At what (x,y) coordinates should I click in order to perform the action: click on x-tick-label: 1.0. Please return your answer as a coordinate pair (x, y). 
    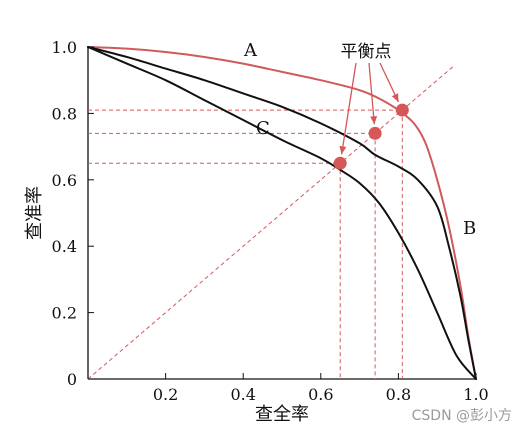
    Looking at the image, I should click on (475, 394).